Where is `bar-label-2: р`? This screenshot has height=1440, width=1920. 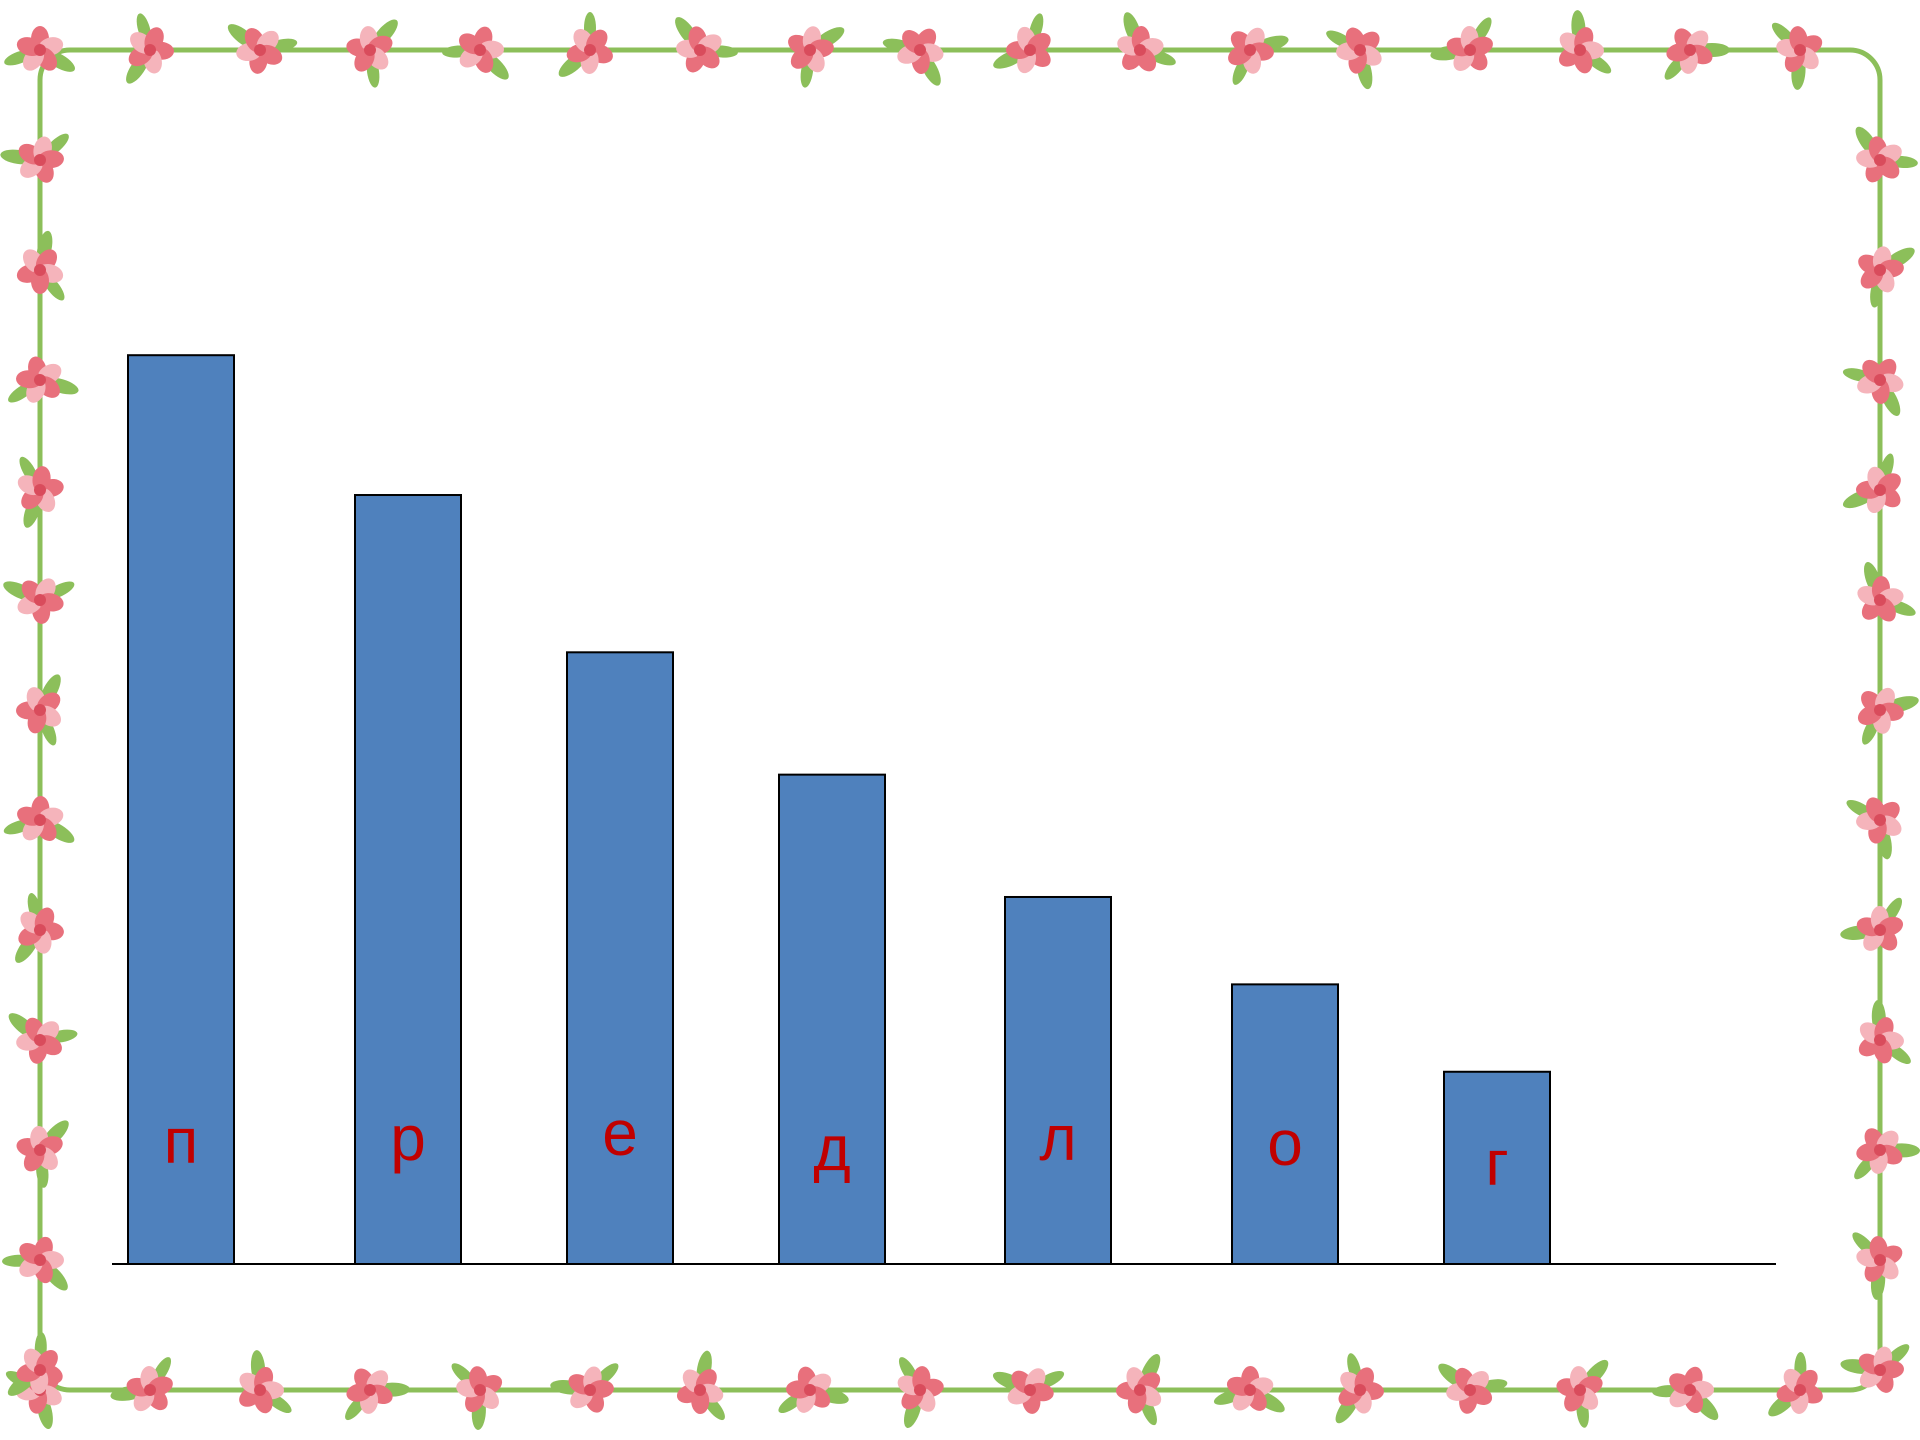 bar-label-2: р is located at coordinates (408, 1138).